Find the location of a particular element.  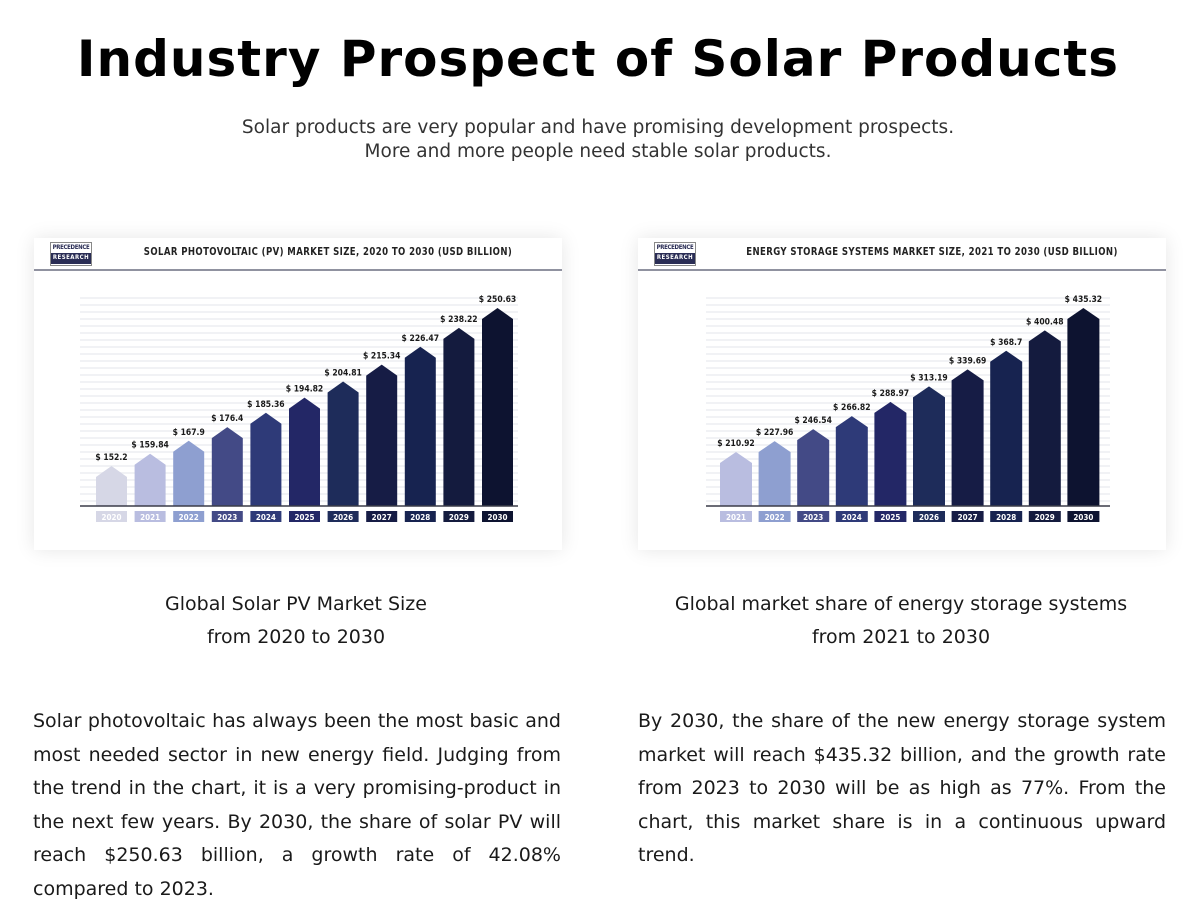

caption-line-2: from 2020 to 2030 is located at coordinates (296, 637).